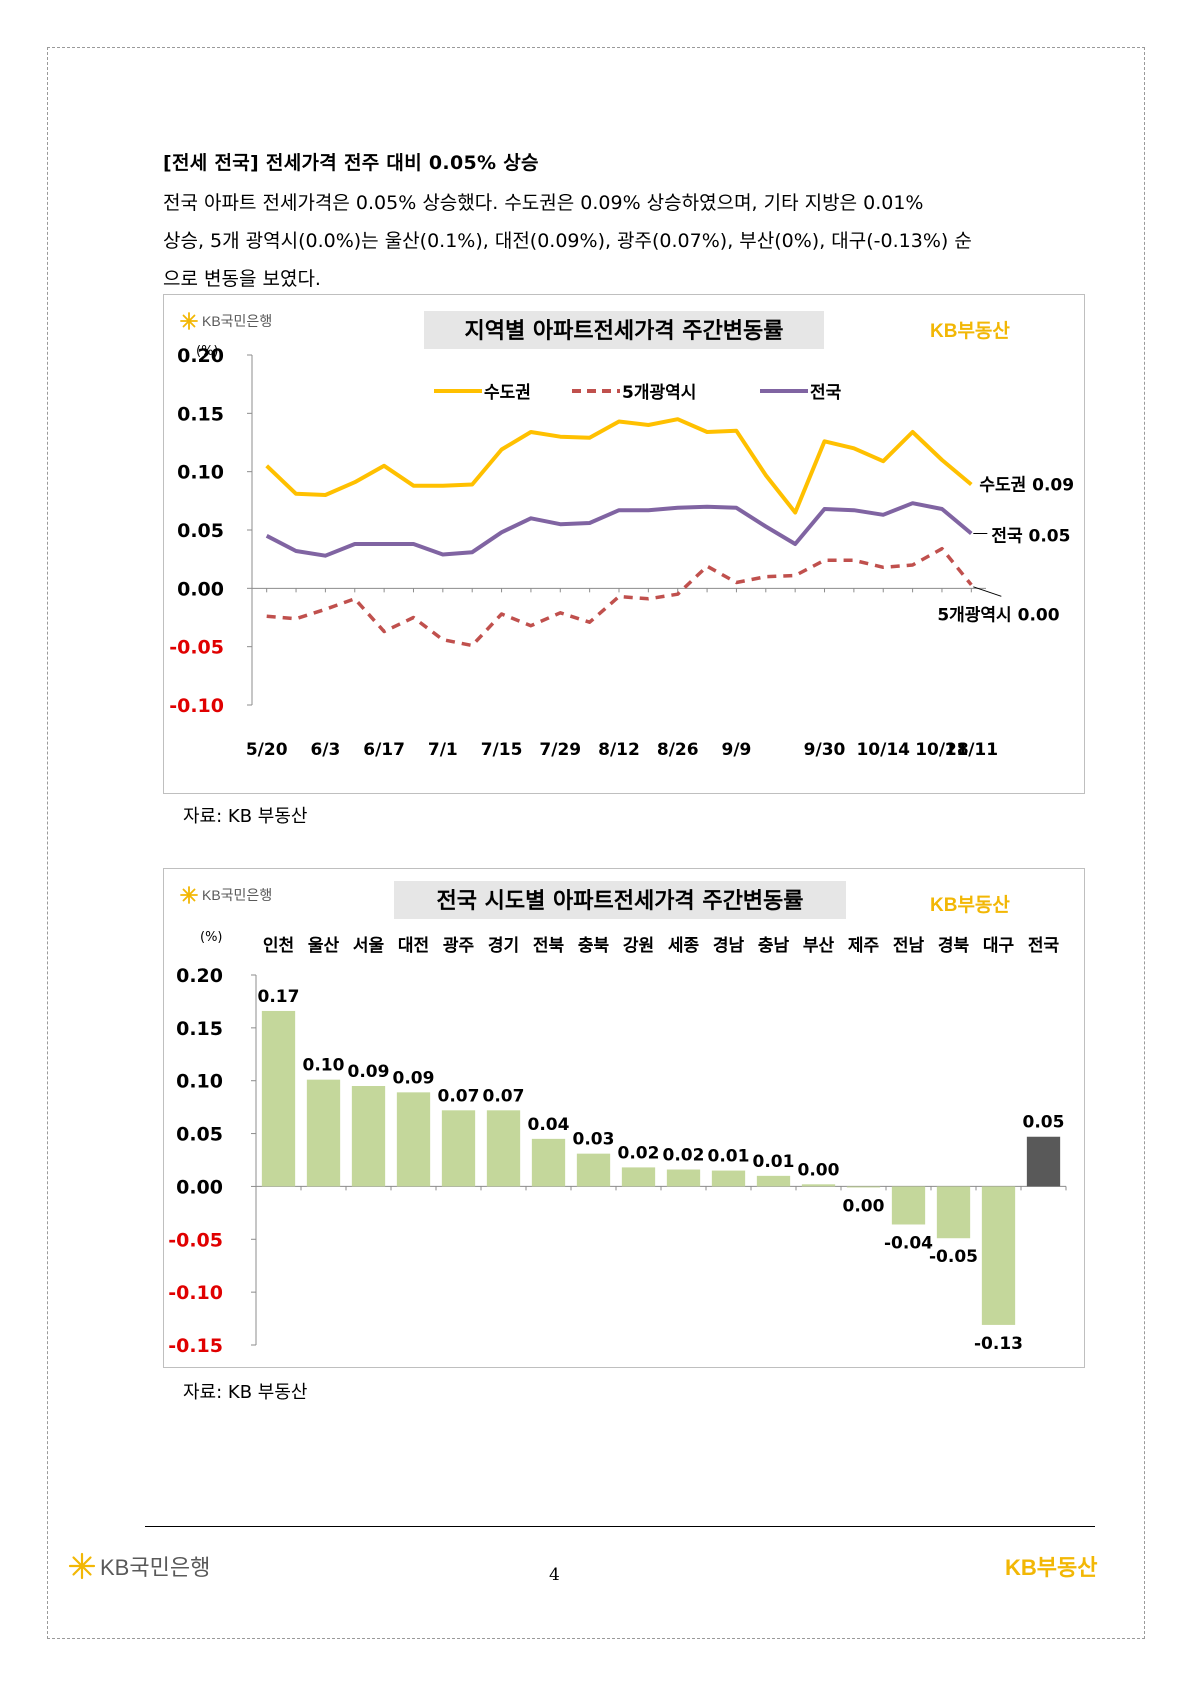 The width and height of the screenshot is (1190, 1683). I want to click on bar-대전, so click(413, 1139).